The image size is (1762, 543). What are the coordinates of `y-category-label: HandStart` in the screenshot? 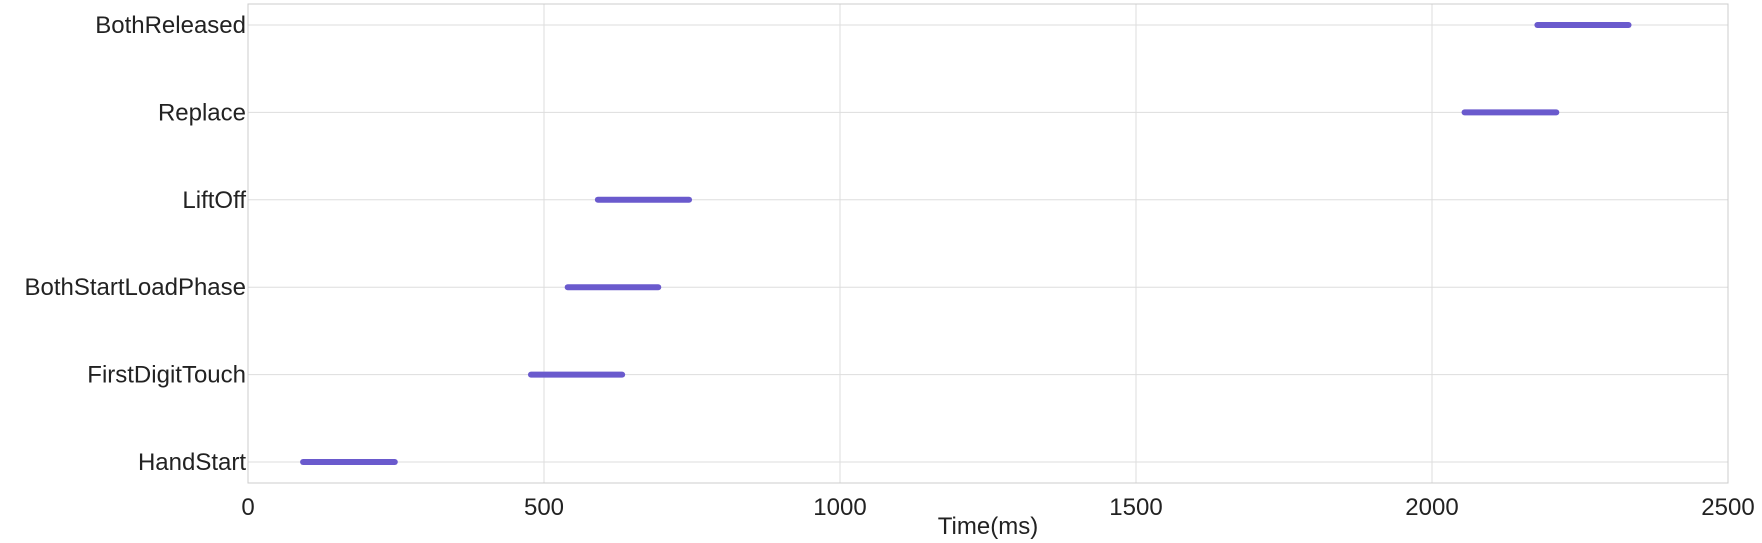 It's located at (192, 462).